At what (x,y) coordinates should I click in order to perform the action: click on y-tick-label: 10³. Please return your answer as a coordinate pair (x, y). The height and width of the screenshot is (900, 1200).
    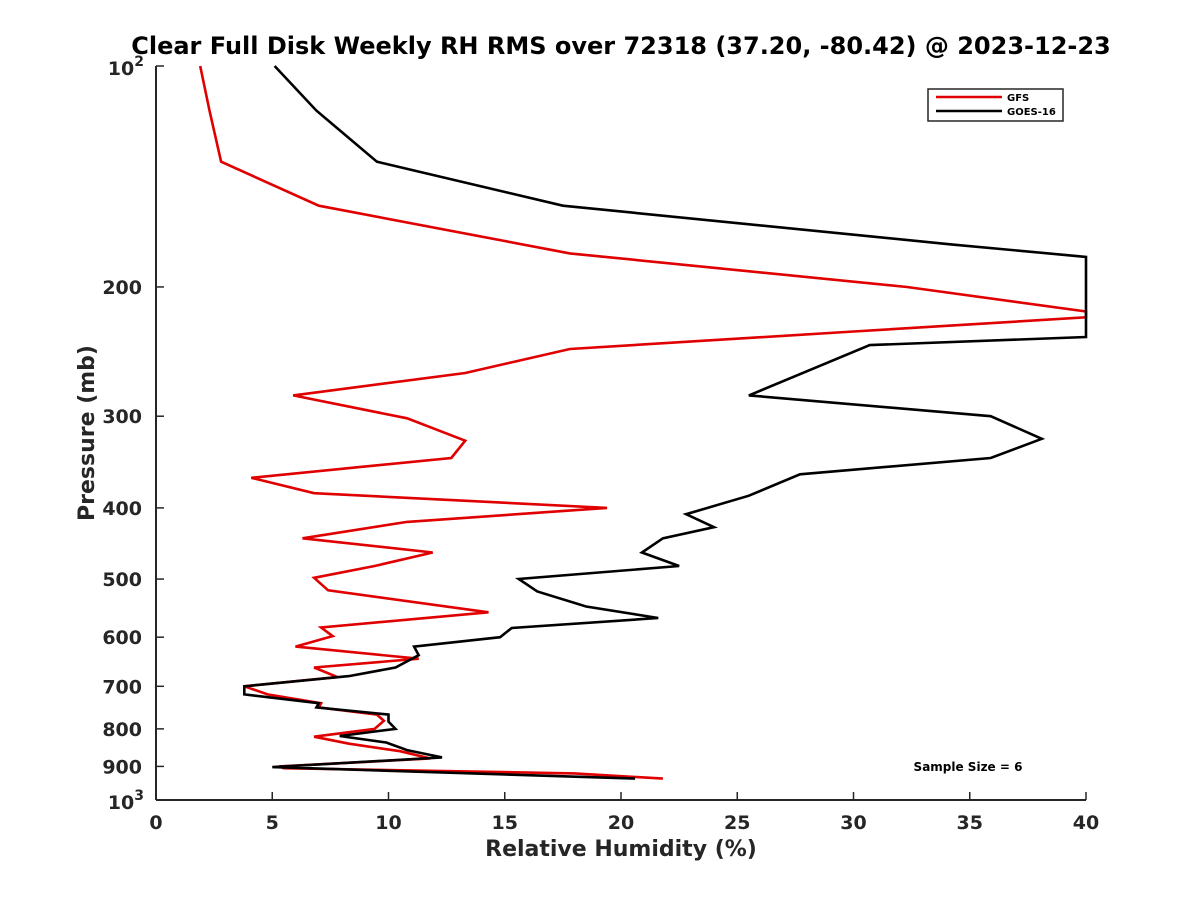
    Looking at the image, I should click on (126, 801).